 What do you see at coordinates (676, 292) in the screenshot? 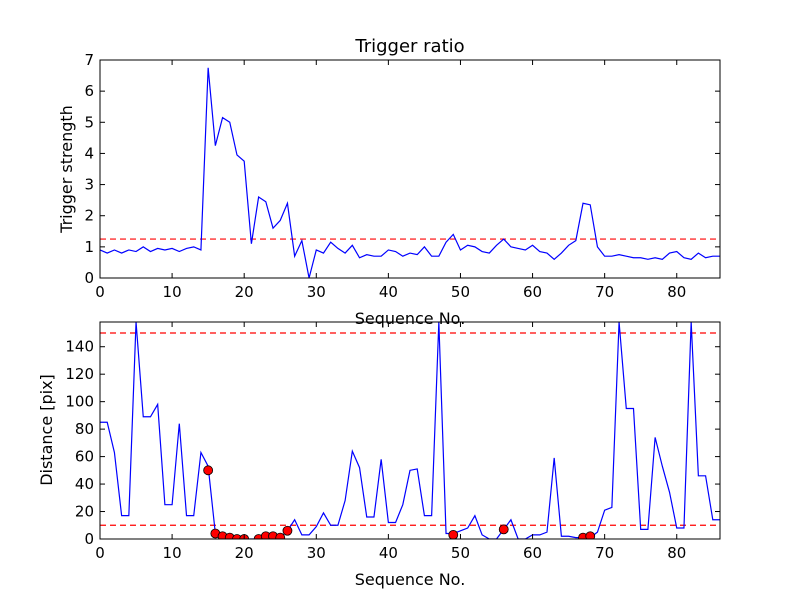
I see `top-x-tick-label: 80` at bounding box center [676, 292].